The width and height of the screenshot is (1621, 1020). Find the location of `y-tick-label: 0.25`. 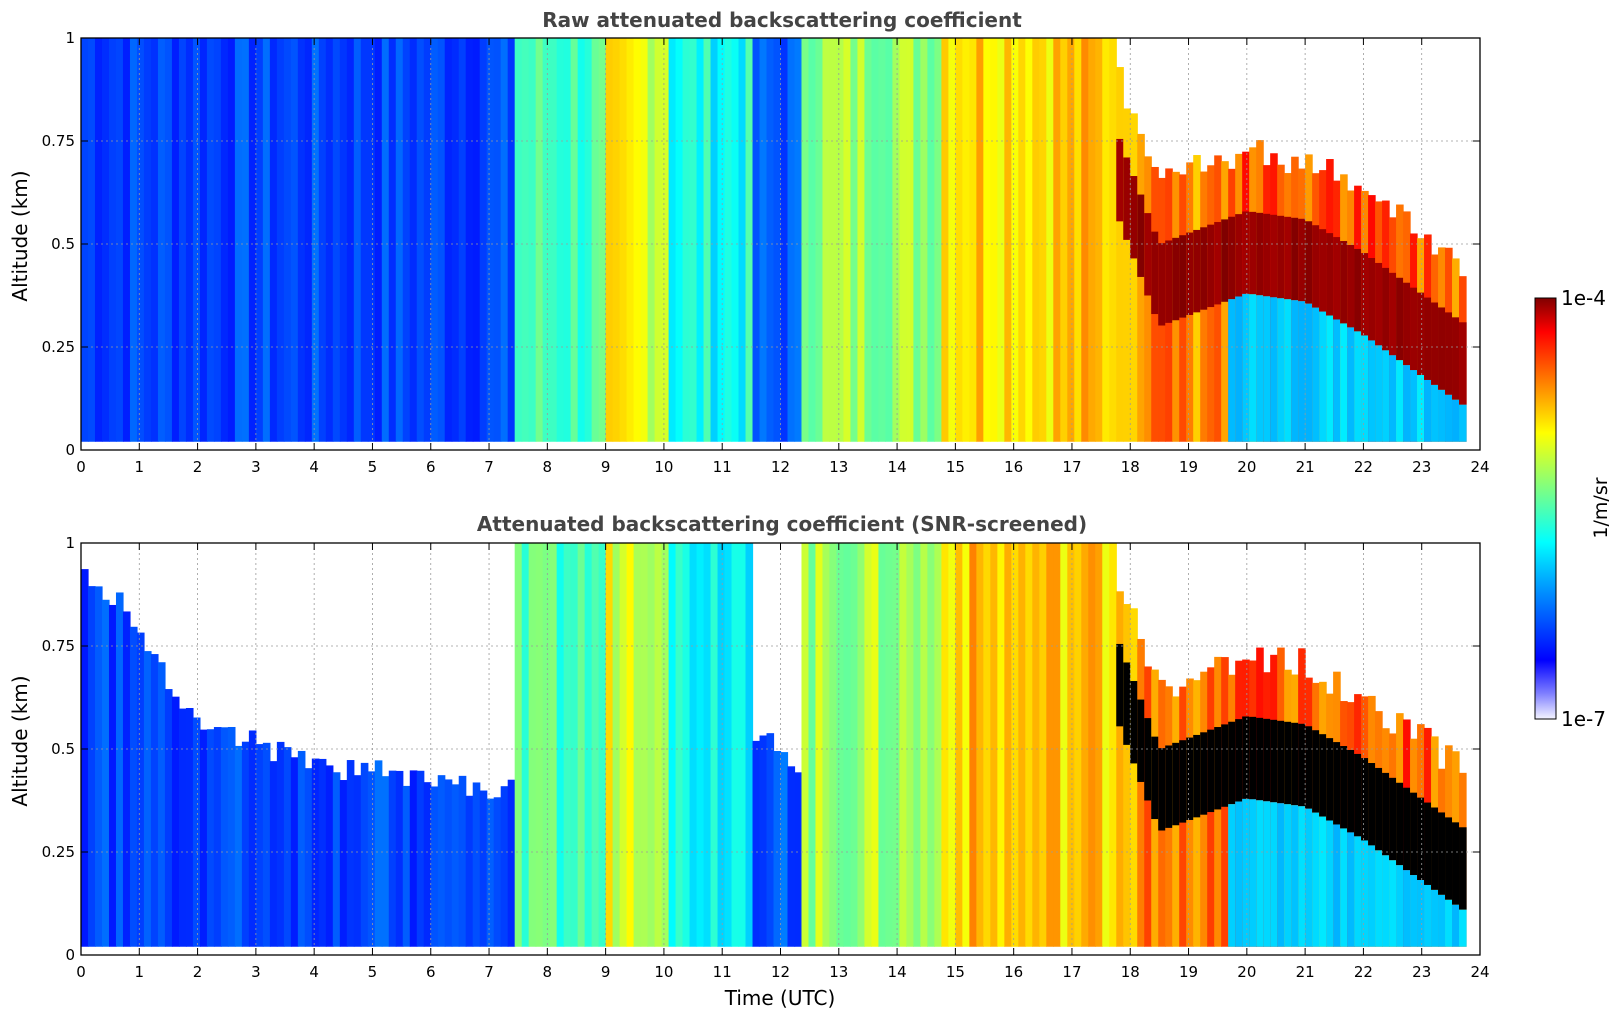

y-tick-label: 0.25 is located at coordinates (58, 852).